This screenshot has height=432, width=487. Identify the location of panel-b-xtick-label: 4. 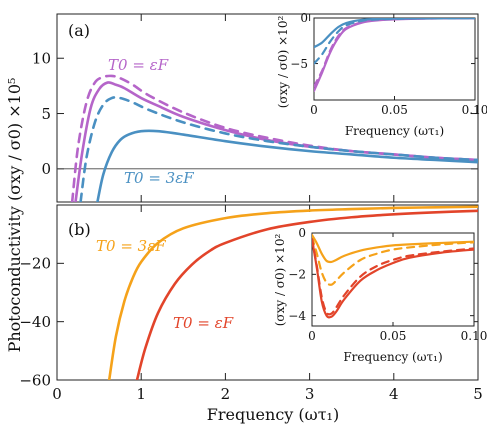
(394, 394).